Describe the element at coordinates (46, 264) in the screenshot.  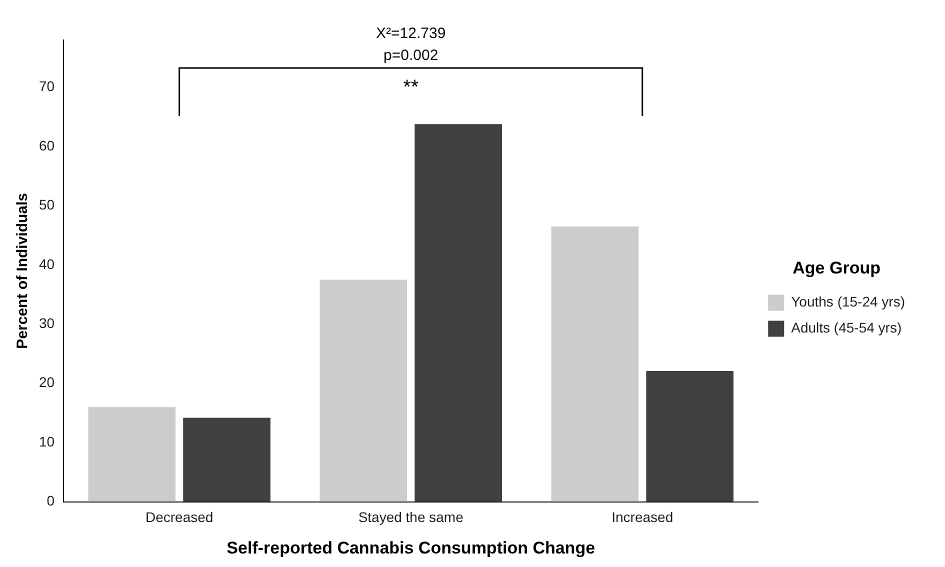
I see `y-tick-label: 40` at that location.